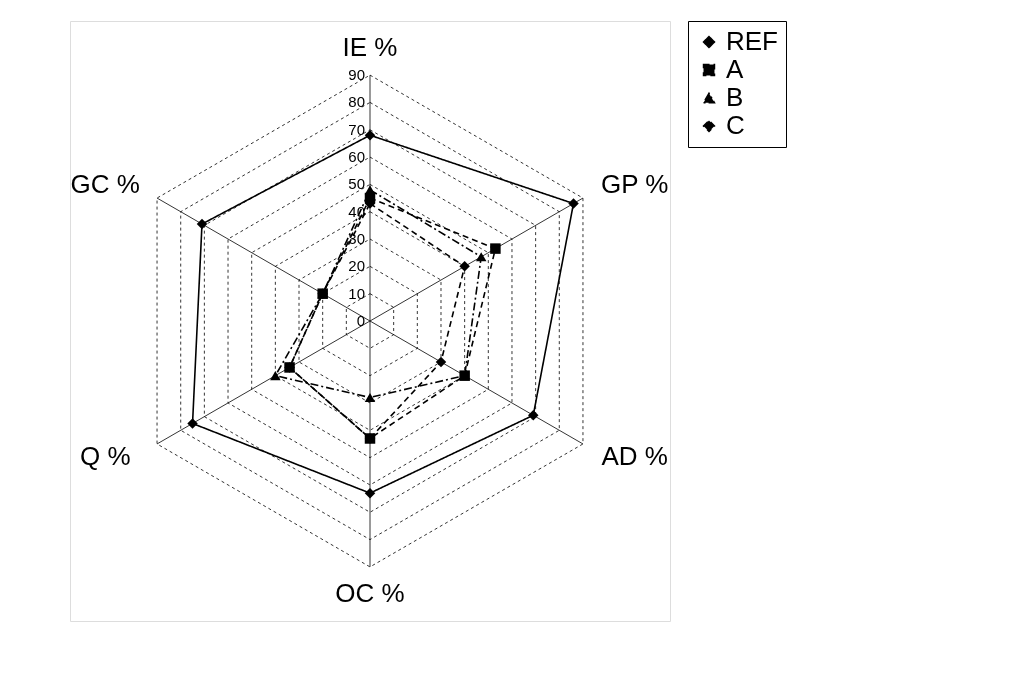  What do you see at coordinates (105, 183) in the screenshot?
I see `spoke-label: GC %` at bounding box center [105, 183].